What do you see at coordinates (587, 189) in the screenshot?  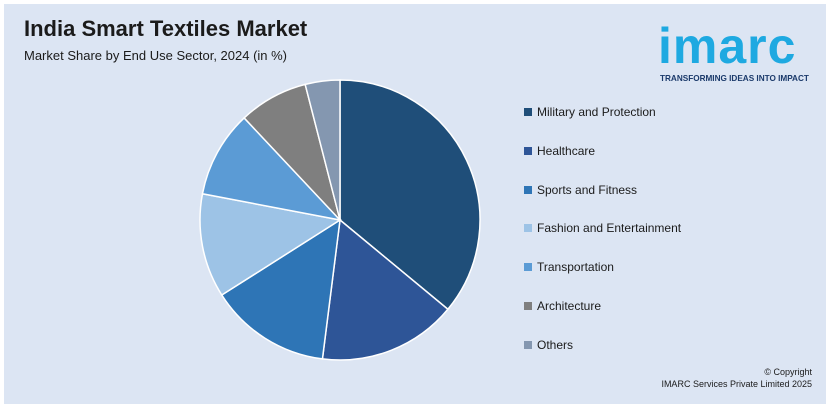 I see `legend-label: Sports and Fitness` at bounding box center [587, 189].